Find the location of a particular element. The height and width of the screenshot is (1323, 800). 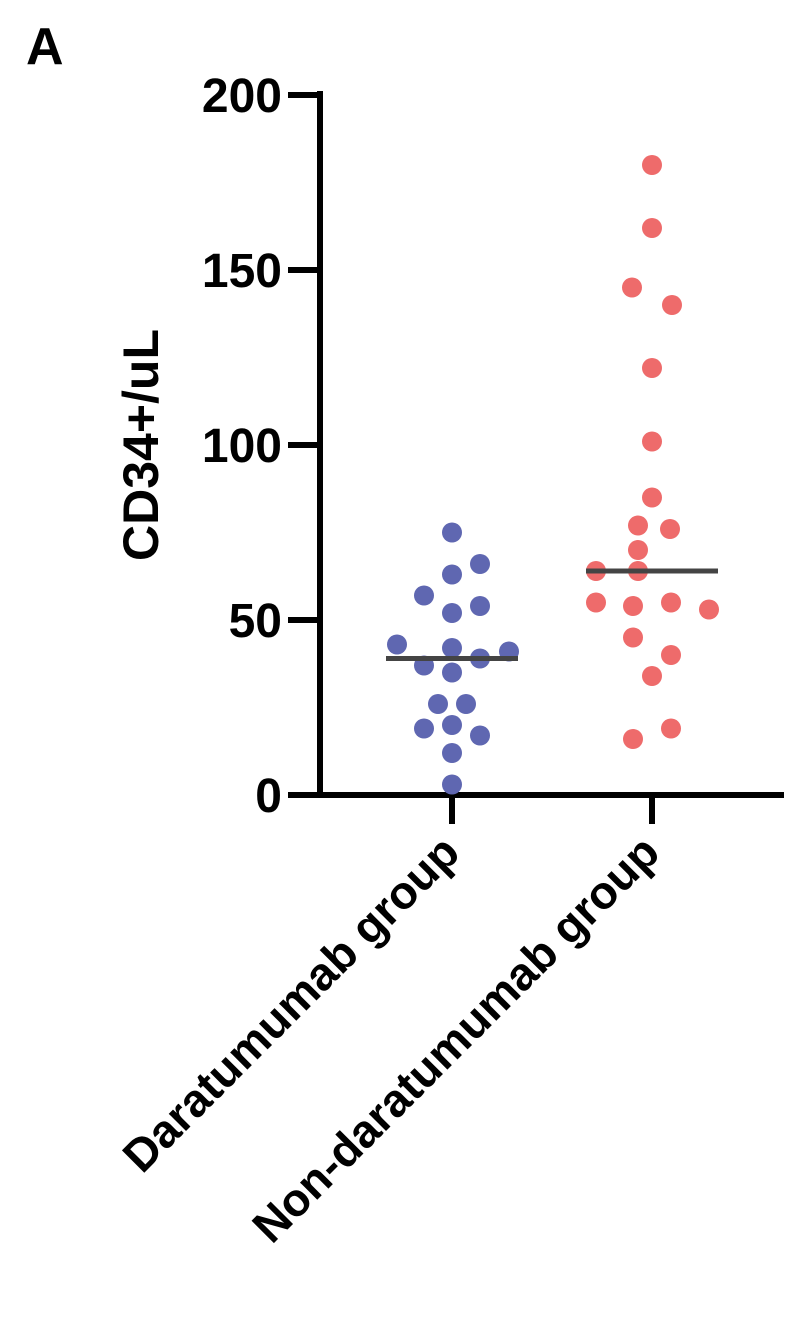

y-tick-label: 200 is located at coordinates (242, 96).